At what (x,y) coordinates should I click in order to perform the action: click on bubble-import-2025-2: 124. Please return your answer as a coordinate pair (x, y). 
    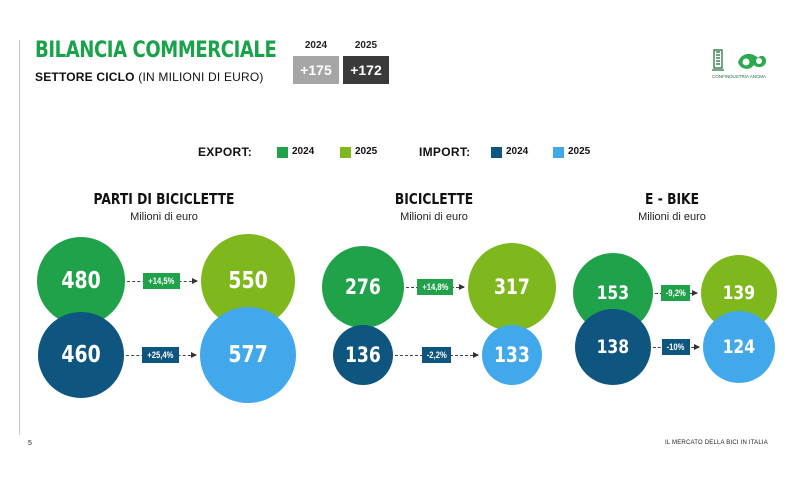
    Looking at the image, I should click on (738, 346).